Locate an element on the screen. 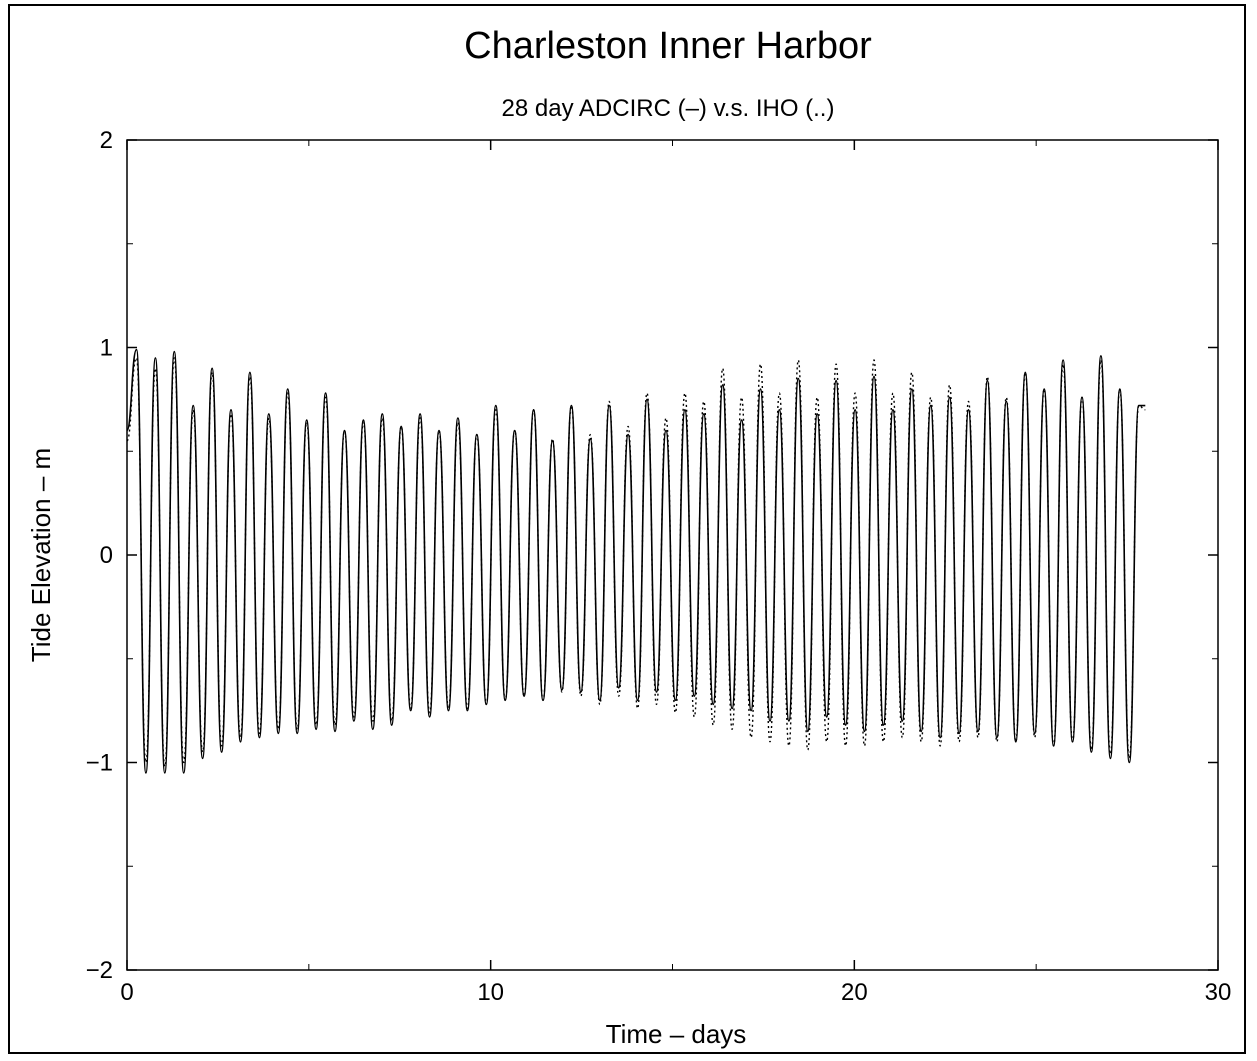 The image size is (1257, 1061). x-tick-label: 0 is located at coordinates (126, 992).